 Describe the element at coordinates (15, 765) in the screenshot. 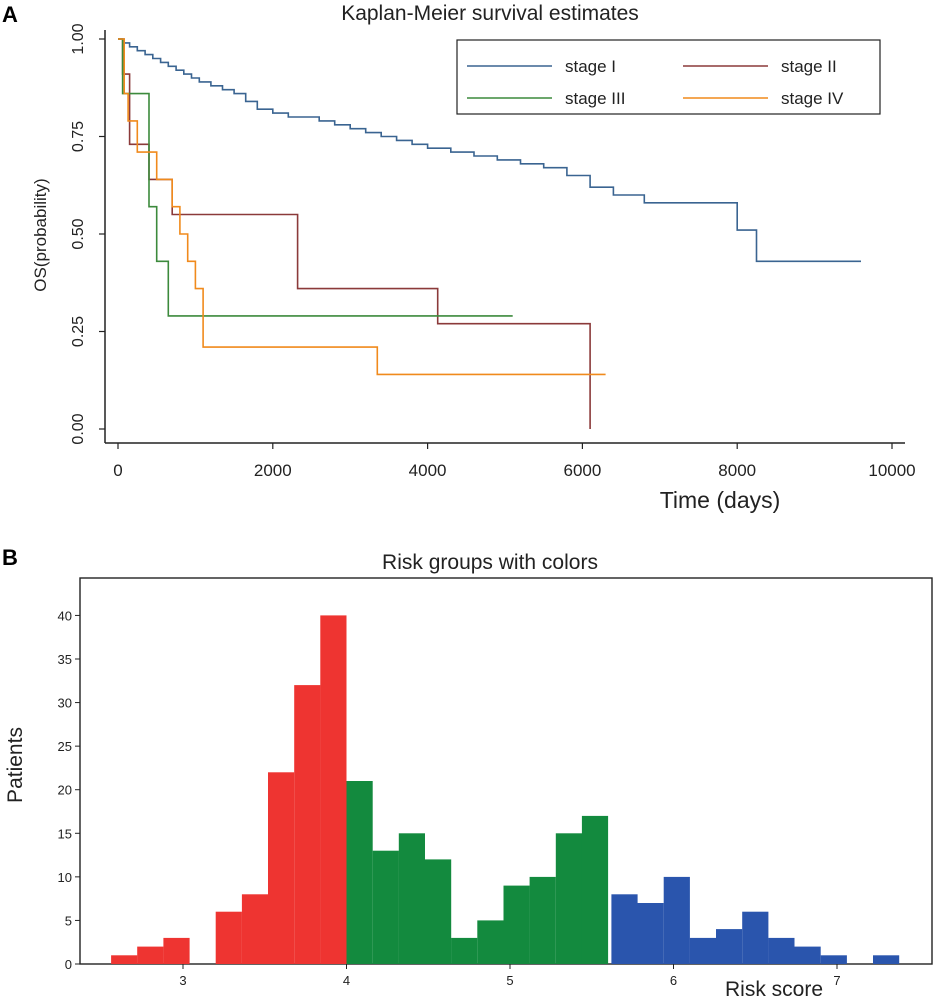

I see `y-axis-label: Patients` at that location.